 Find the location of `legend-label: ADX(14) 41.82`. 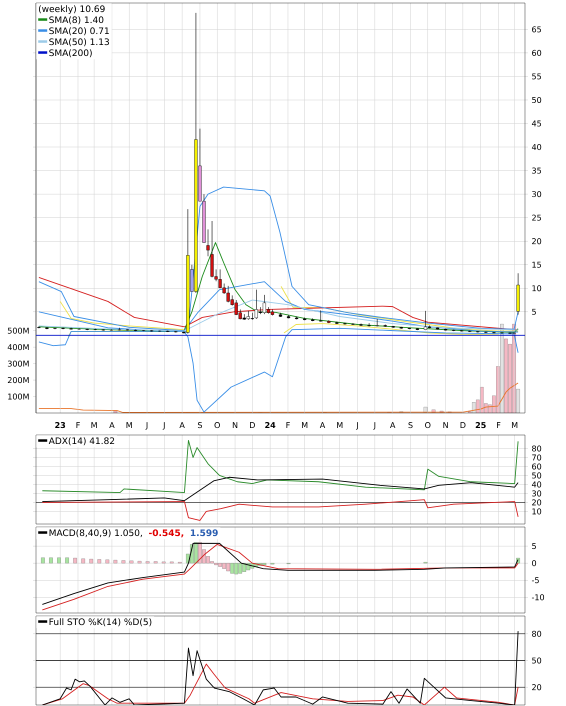

legend-label: ADX(14) 41.82 is located at coordinates (81, 441).